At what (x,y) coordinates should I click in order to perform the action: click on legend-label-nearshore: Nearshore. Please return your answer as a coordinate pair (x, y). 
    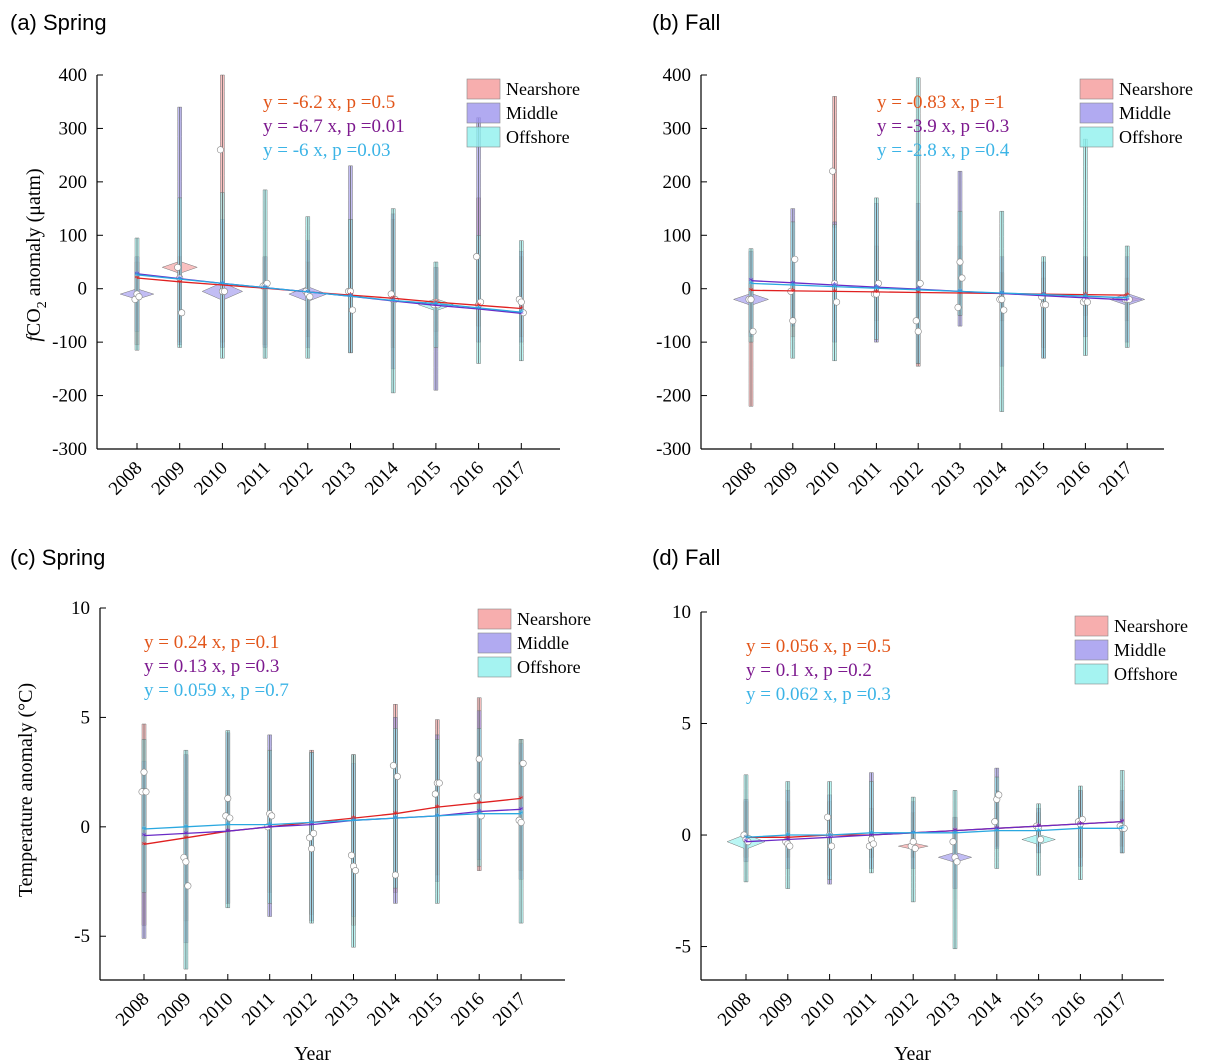
    Looking at the image, I should click on (543, 89).